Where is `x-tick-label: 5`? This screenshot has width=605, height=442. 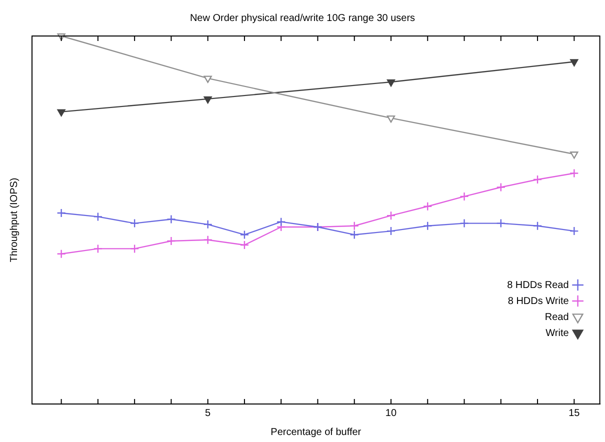
x-tick-label: 5 is located at coordinates (208, 413).